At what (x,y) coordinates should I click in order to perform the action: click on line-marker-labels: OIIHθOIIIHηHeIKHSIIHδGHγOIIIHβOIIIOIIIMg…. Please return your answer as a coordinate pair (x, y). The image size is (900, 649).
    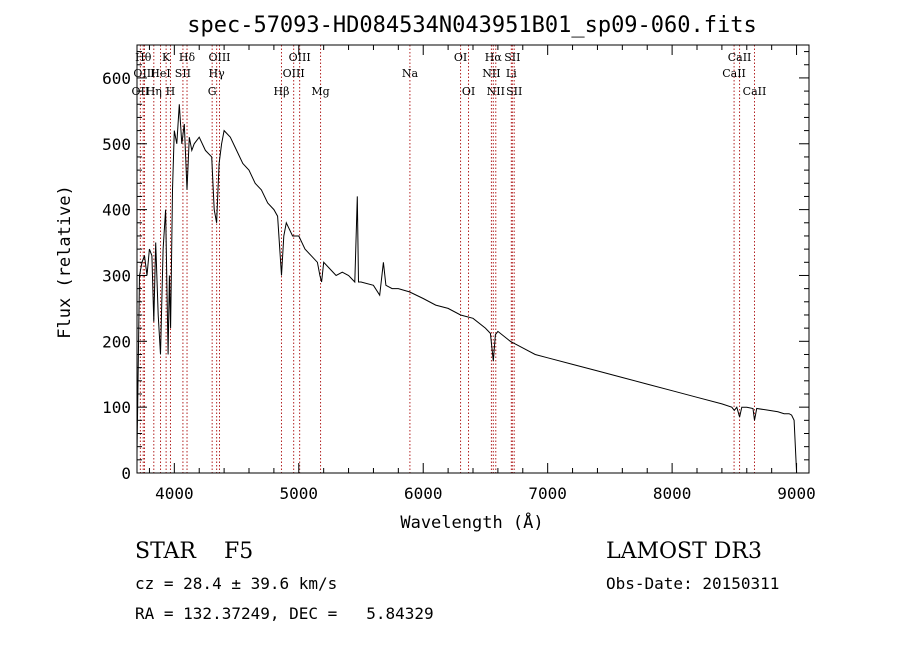
    Looking at the image, I should click on (449, 74).